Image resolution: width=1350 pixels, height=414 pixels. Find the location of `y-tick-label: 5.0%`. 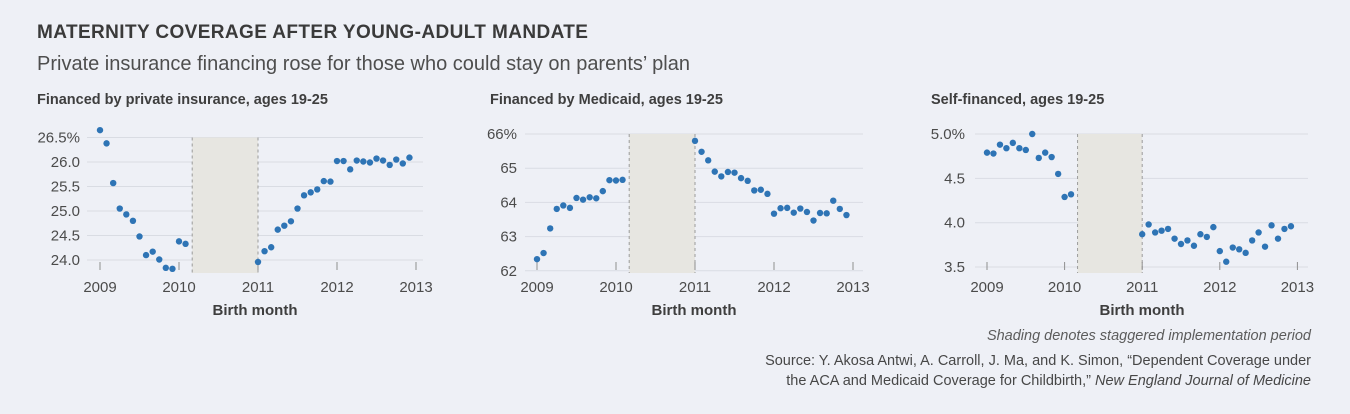

y-tick-label: 5.0% is located at coordinates (948, 134).